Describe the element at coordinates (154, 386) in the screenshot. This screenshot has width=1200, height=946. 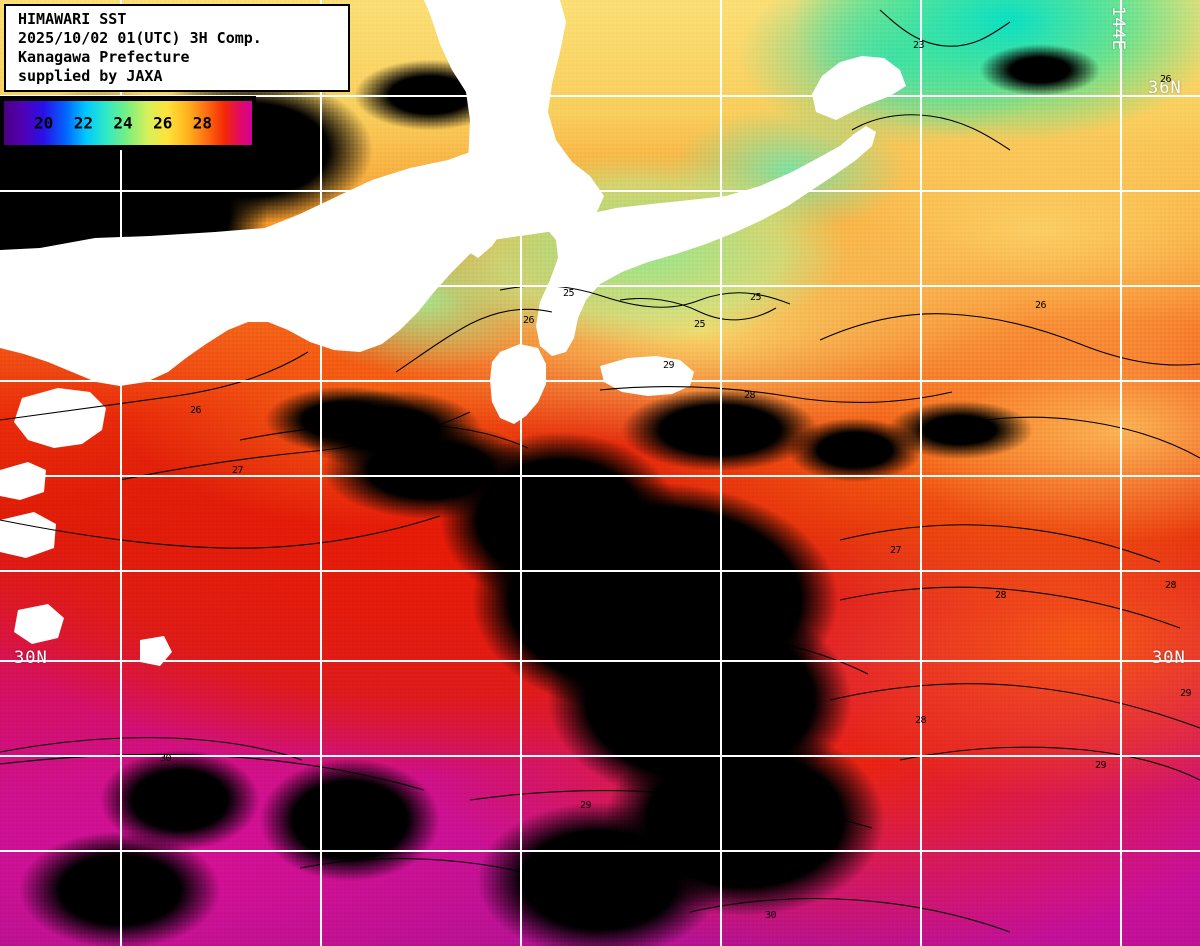
I see `contour-26a` at that location.